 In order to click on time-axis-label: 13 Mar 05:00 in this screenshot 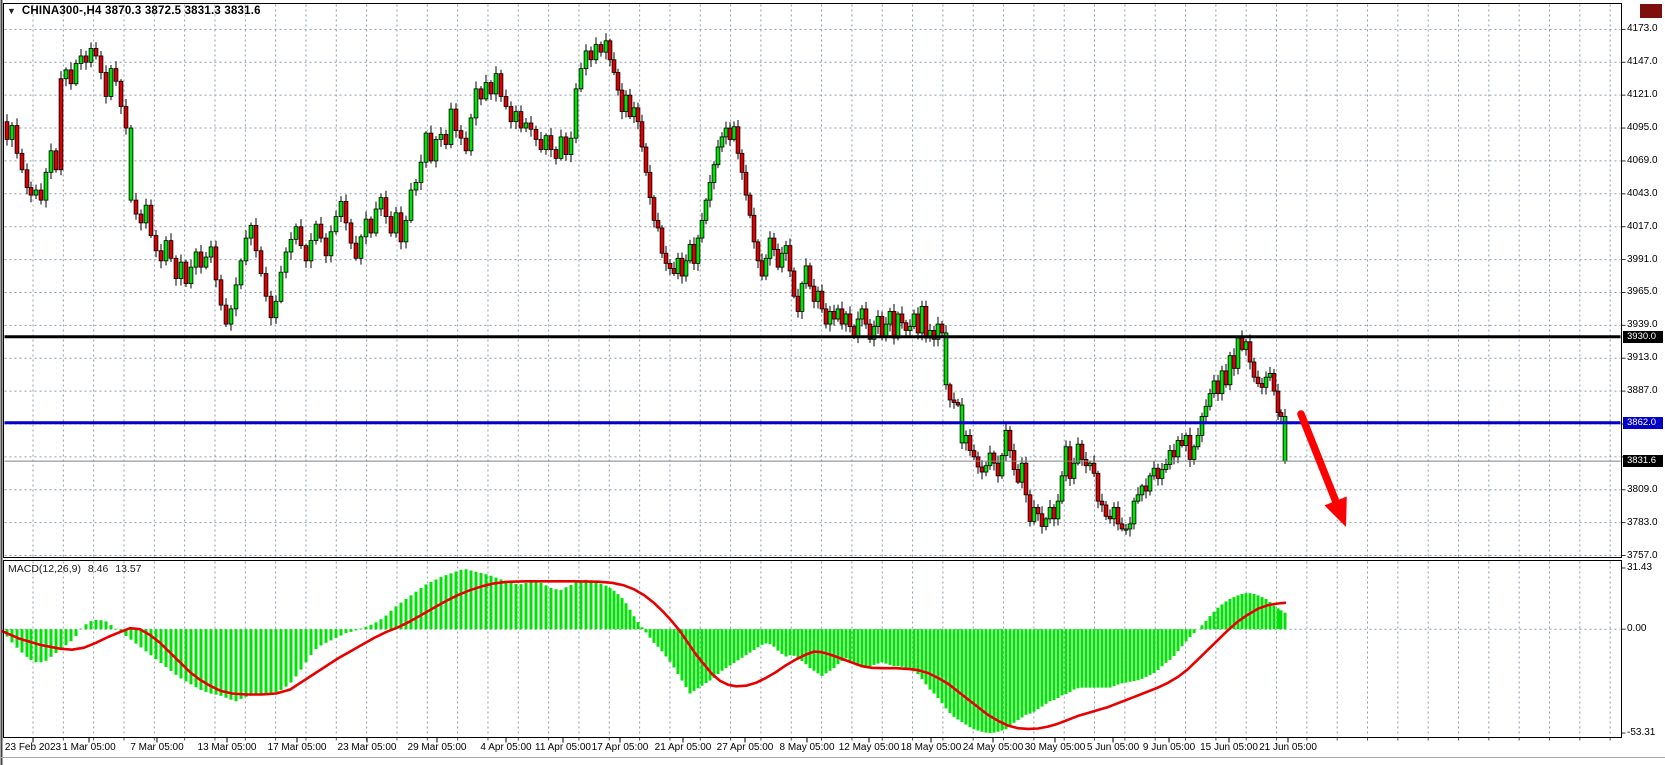, I will do `click(227, 747)`.